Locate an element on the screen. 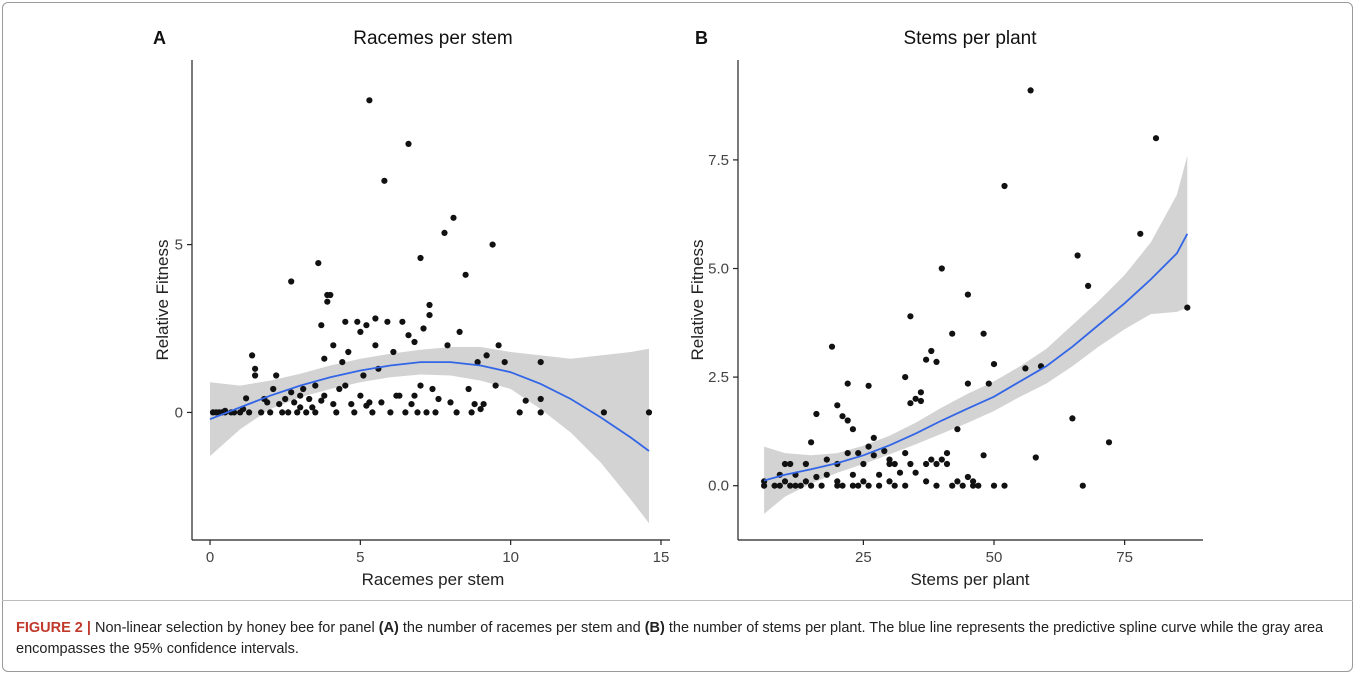 Image resolution: width=1357 pixels, height=676 pixels. panel-a-spline-curve is located at coordinates (429, 406).